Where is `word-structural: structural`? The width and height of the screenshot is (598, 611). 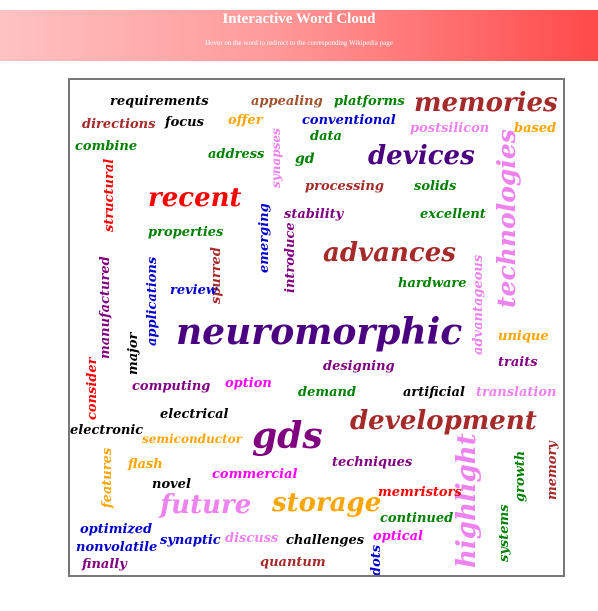 word-structural: structural is located at coordinates (109, 195).